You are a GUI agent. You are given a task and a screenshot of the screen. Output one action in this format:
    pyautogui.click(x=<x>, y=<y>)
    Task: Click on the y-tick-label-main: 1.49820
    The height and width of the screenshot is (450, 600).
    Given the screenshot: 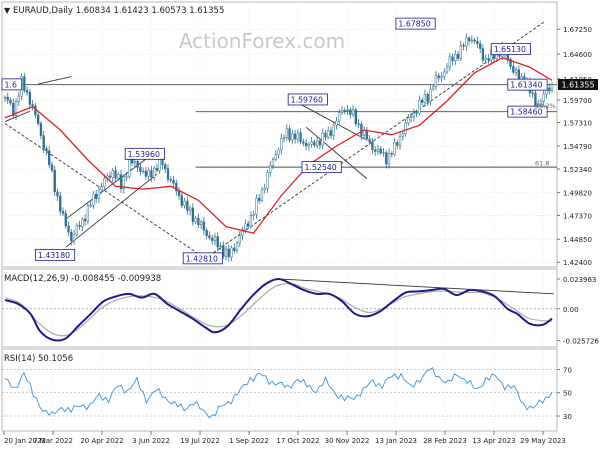 What is the action you would take?
    pyautogui.click(x=577, y=194)
    